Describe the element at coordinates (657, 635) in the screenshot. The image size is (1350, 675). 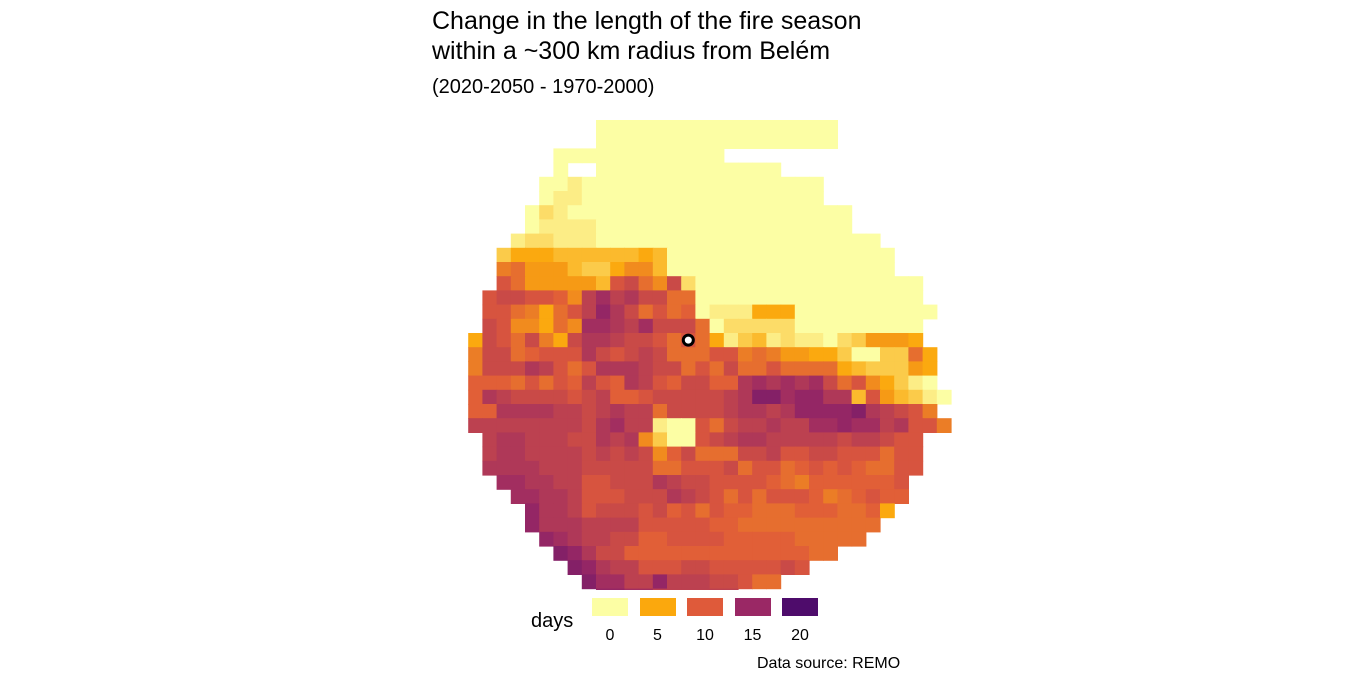
I see `legend-label-5: 5` at that location.